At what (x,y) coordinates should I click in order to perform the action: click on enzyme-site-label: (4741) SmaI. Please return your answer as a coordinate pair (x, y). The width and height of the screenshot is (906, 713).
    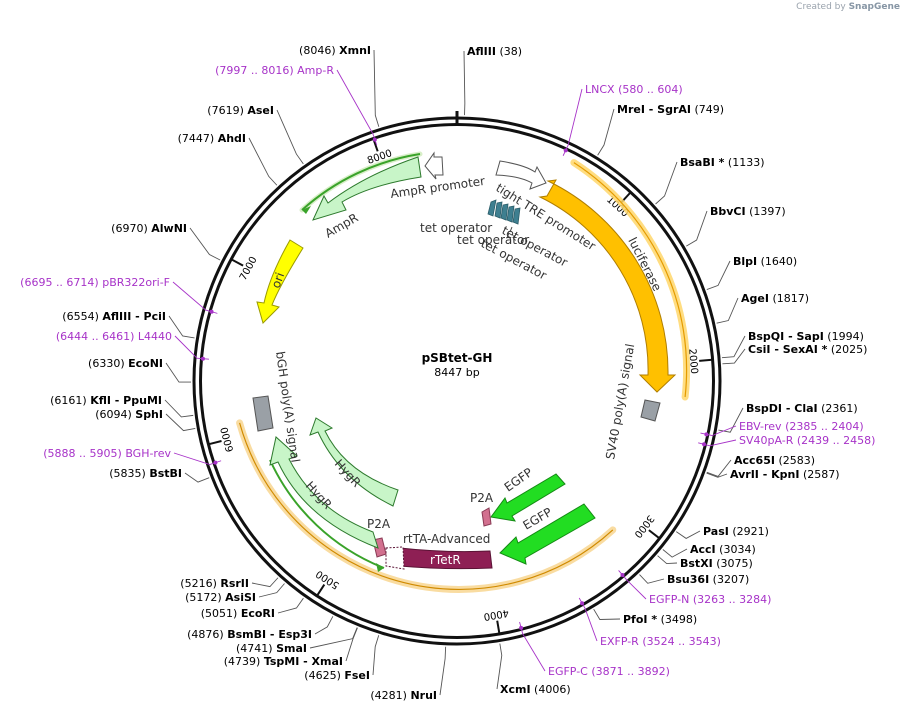
    Looking at the image, I should click on (271, 648).